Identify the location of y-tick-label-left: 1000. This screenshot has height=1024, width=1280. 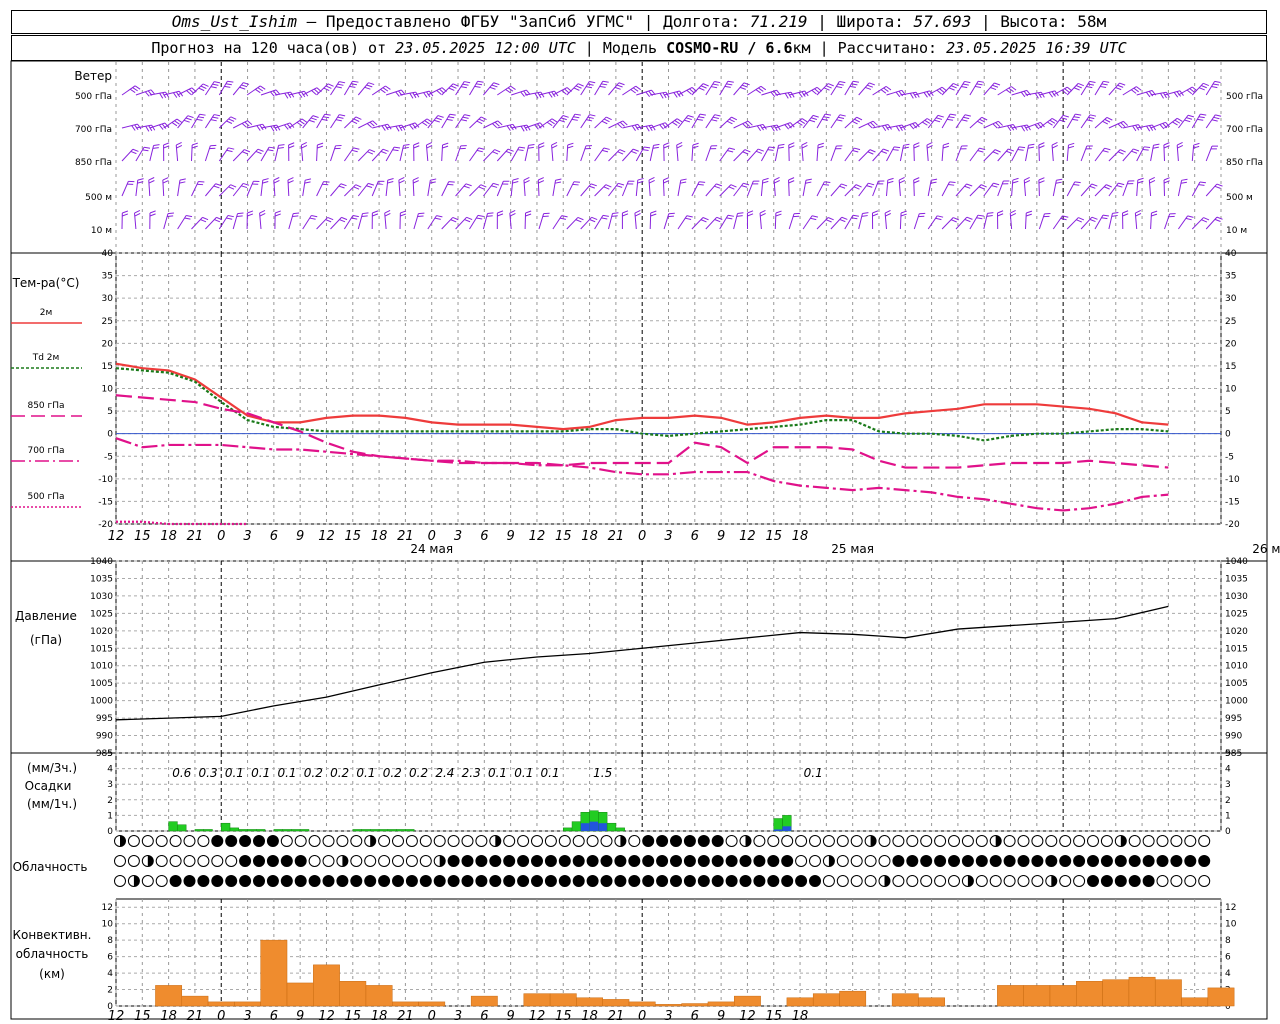
(101, 702).